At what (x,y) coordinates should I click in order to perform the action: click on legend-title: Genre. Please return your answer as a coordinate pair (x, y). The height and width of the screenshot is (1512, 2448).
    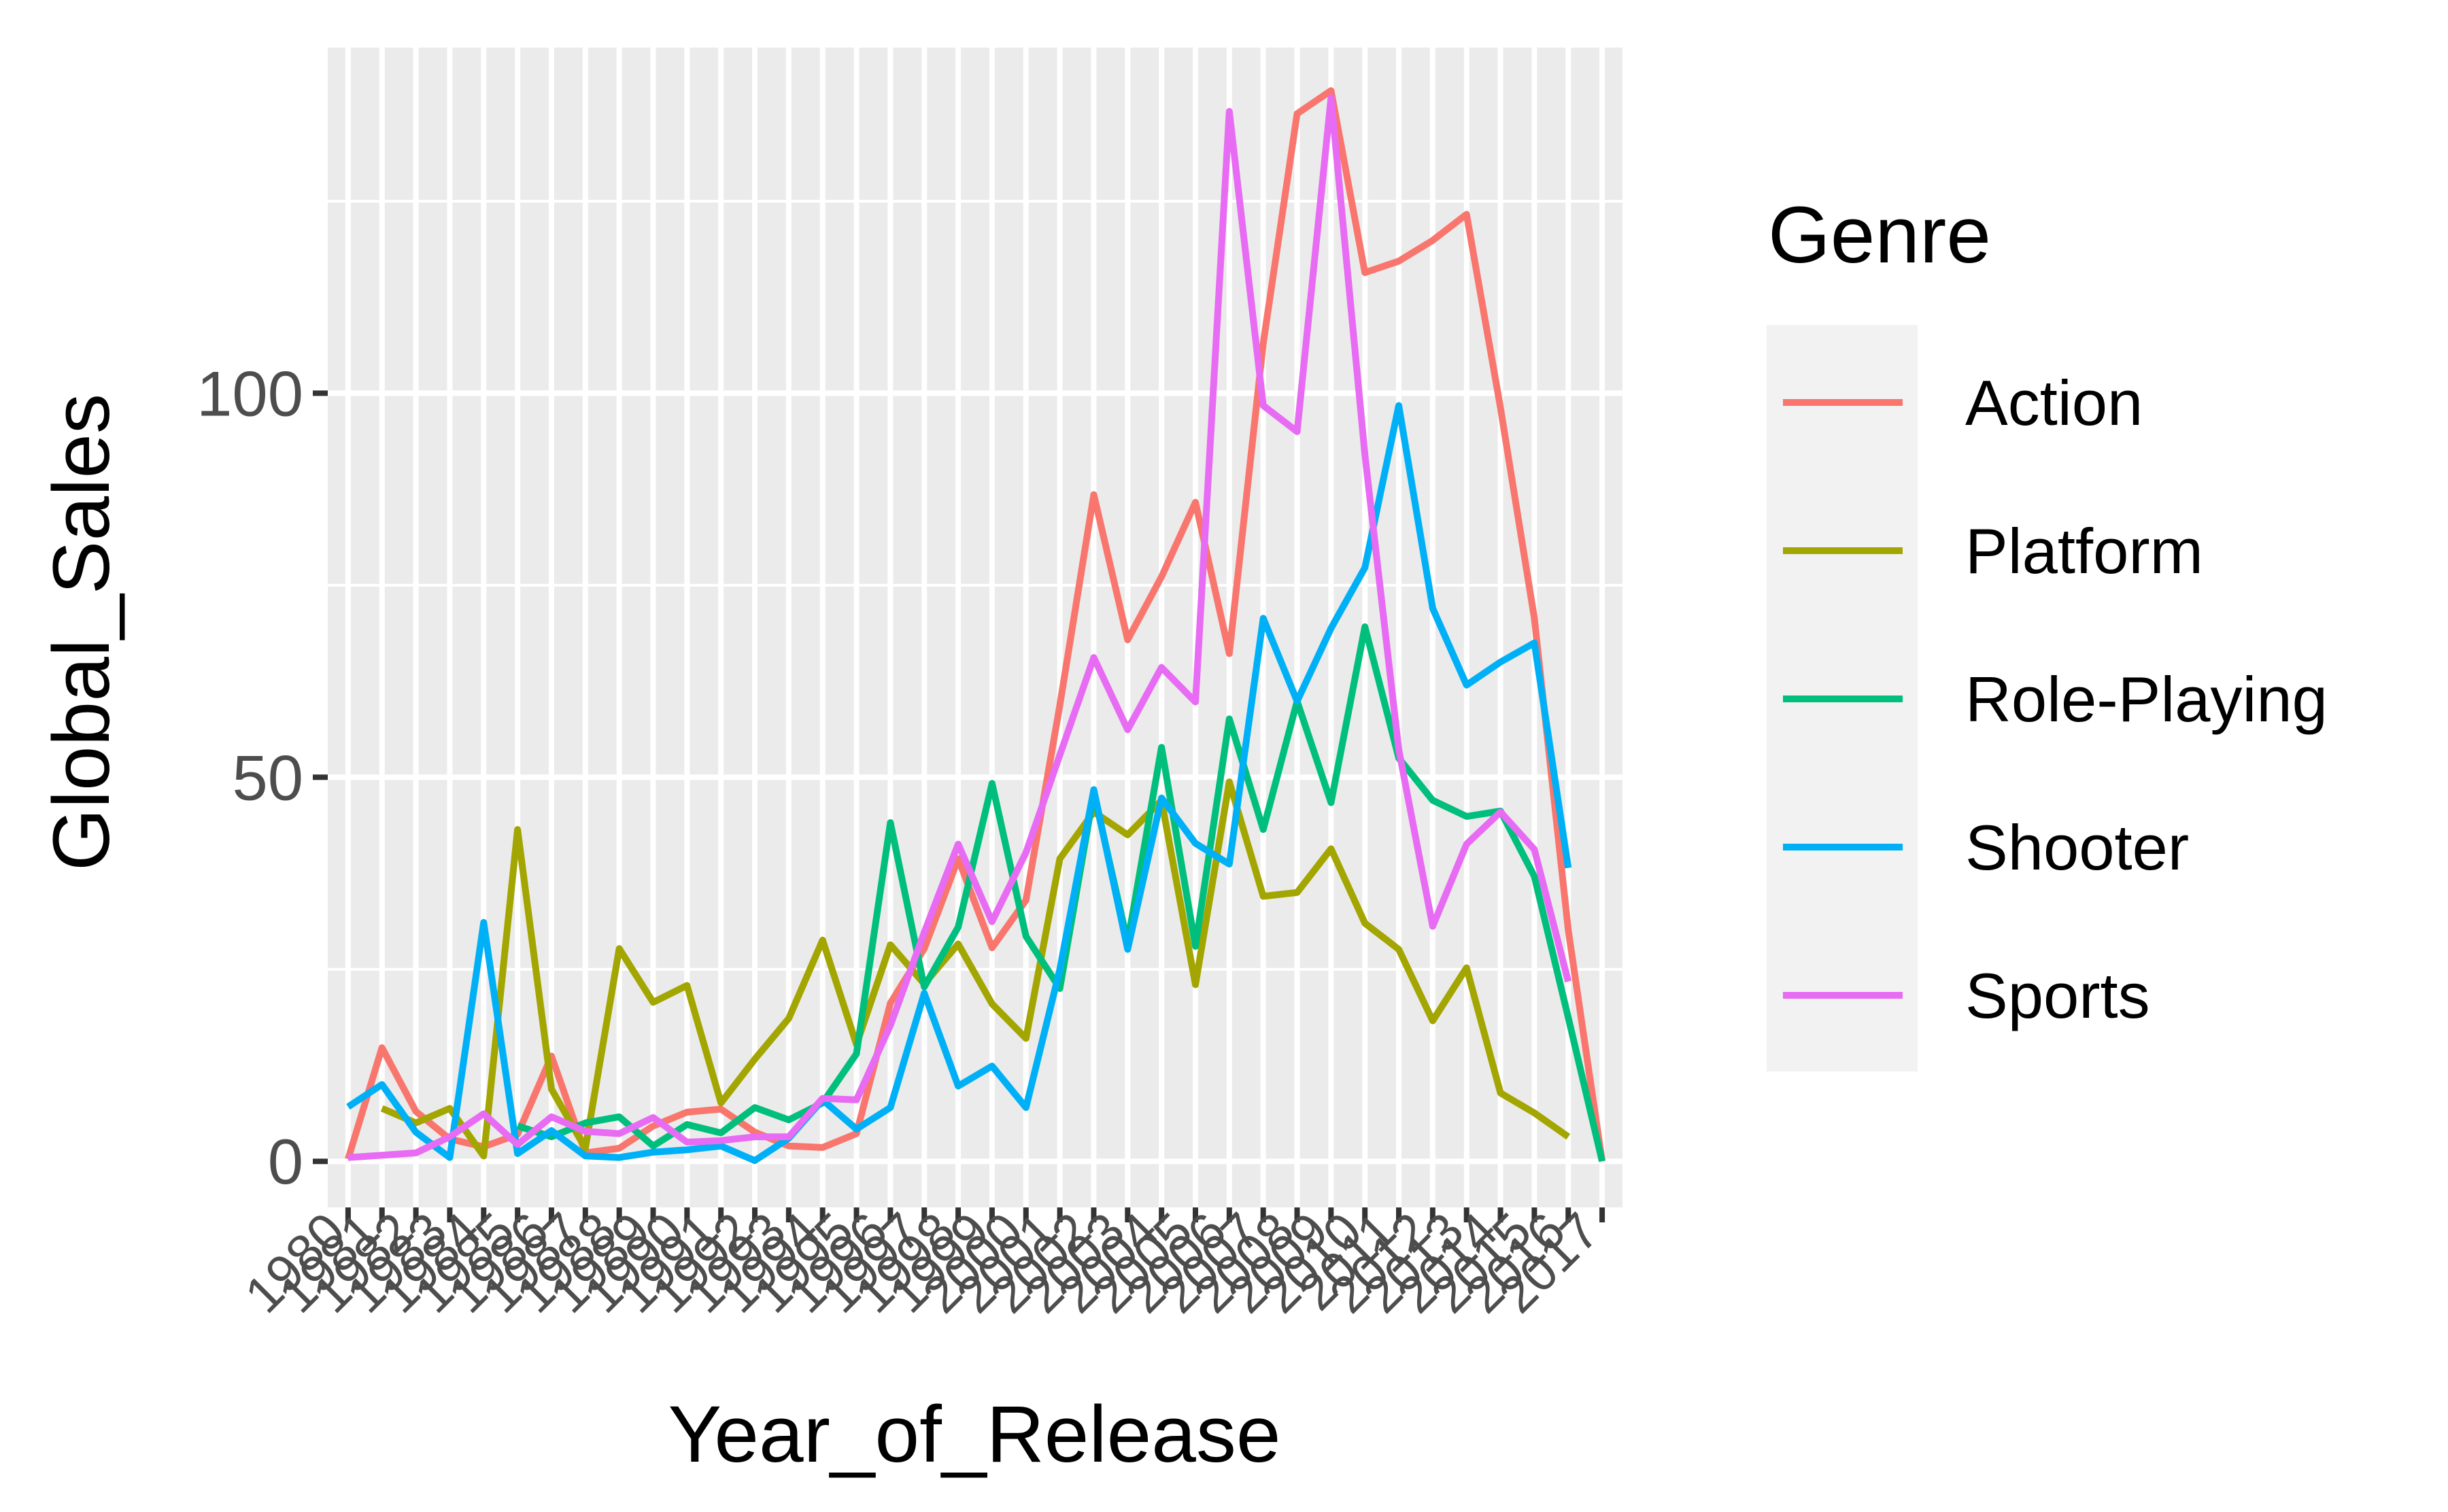
    Looking at the image, I should click on (1880, 235).